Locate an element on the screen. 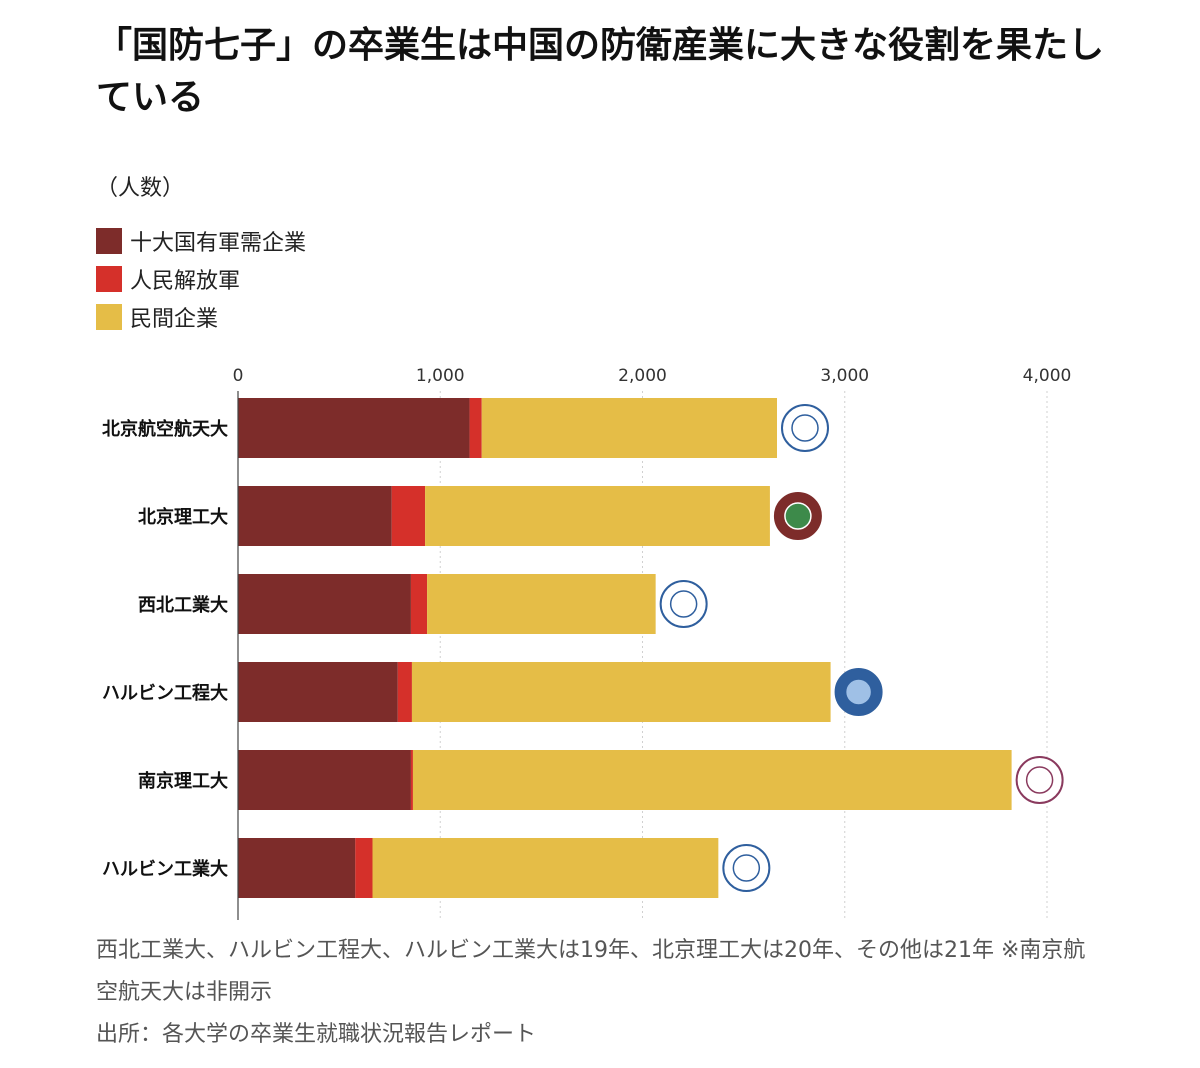 This screenshot has height=1068, width=1200. legend-label-pla: 人民解放軍 is located at coordinates (185, 281).